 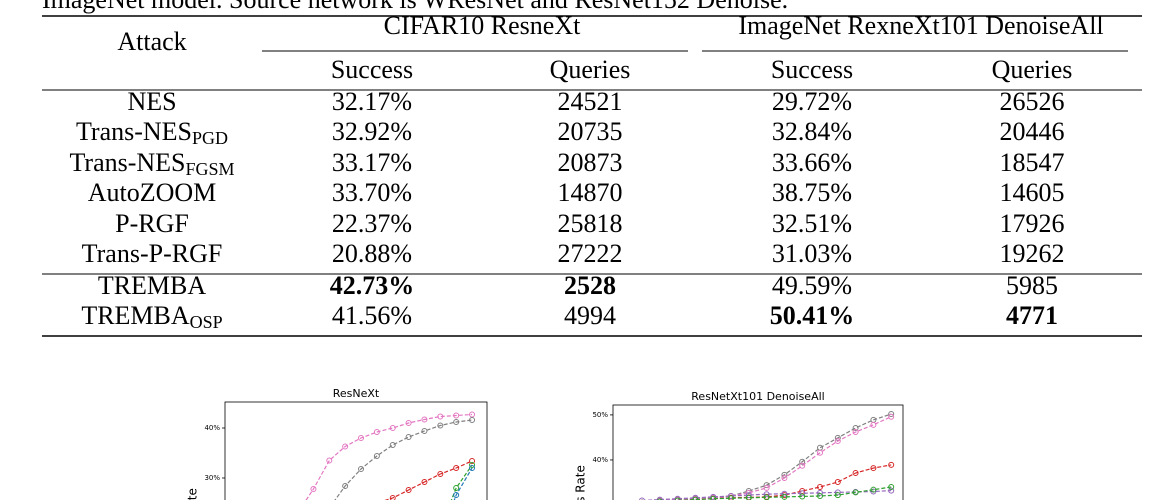 I want to click on table-cell: 31.03%, so click(x=812, y=253).